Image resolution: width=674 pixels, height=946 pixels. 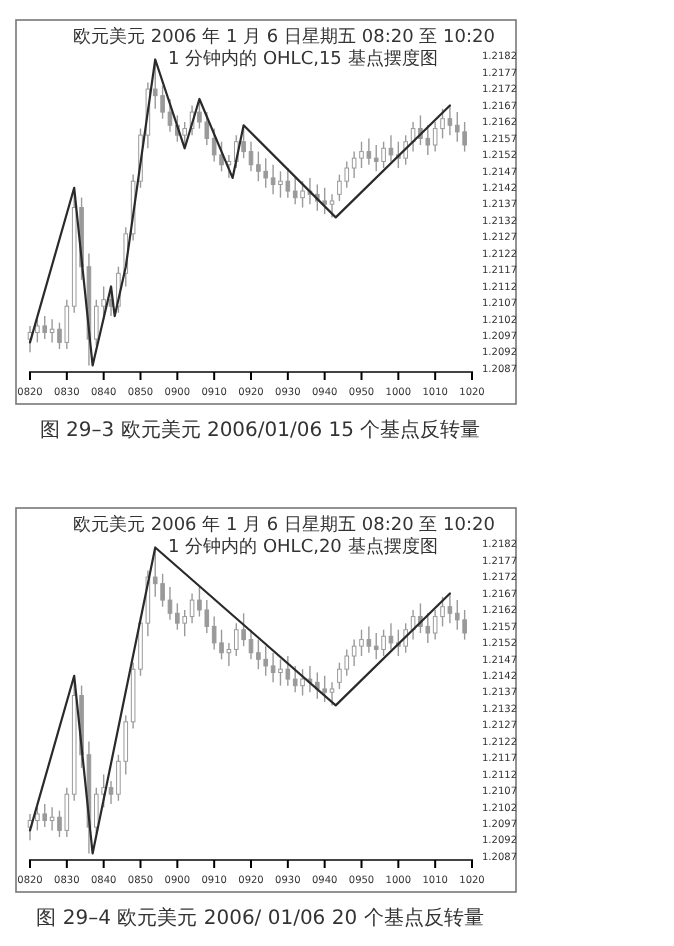 I want to click on text: 1 分钟内的 OHLC,15 基点摆度图, so click(x=303, y=59).